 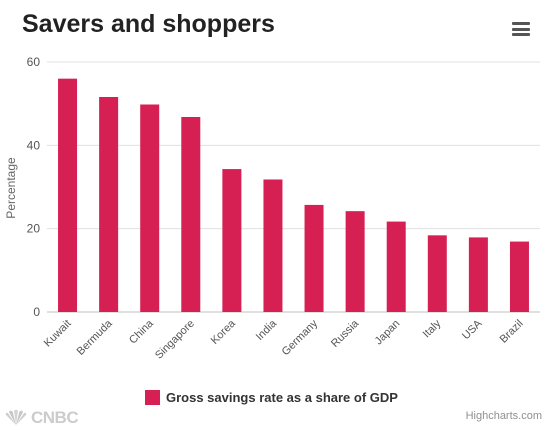 What do you see at coordinates (109, 204) in the screenshot?
I see `bar-bermuda` at bounding box center [109, 204].